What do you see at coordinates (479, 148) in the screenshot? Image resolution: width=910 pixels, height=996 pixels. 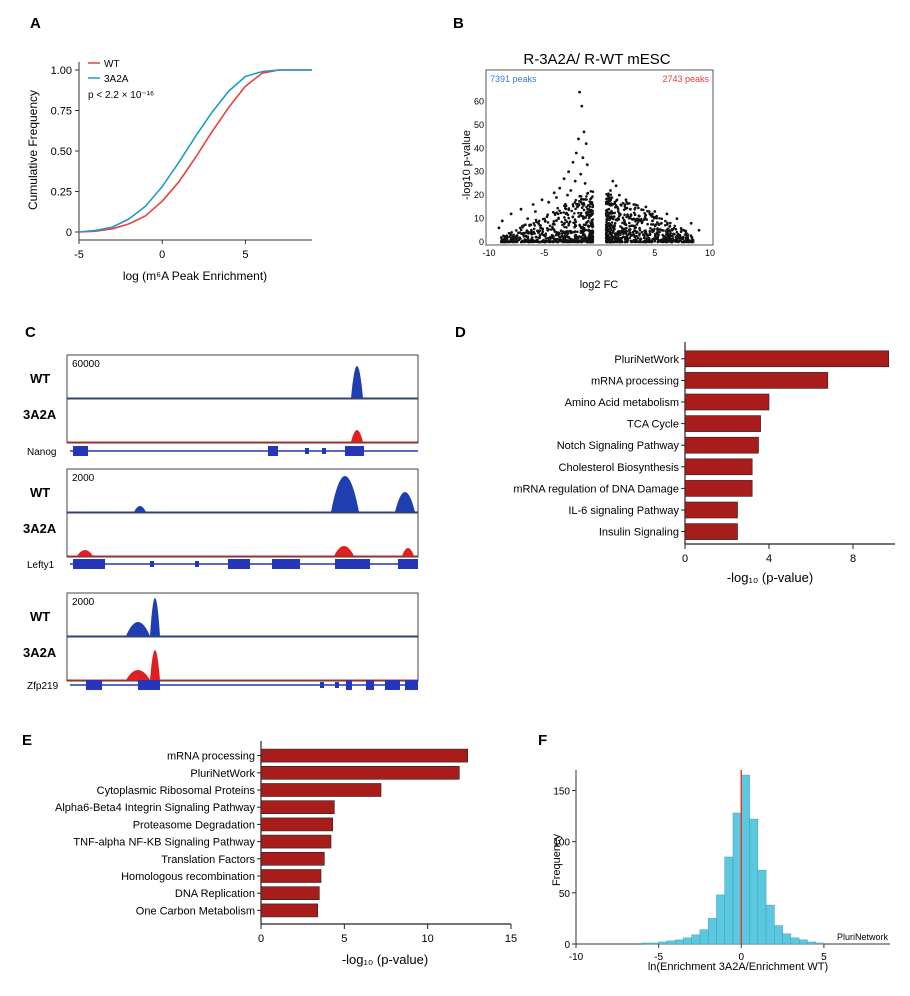 I see `panel-b-y-tick-label: 40` at bounding box center [479, 148].